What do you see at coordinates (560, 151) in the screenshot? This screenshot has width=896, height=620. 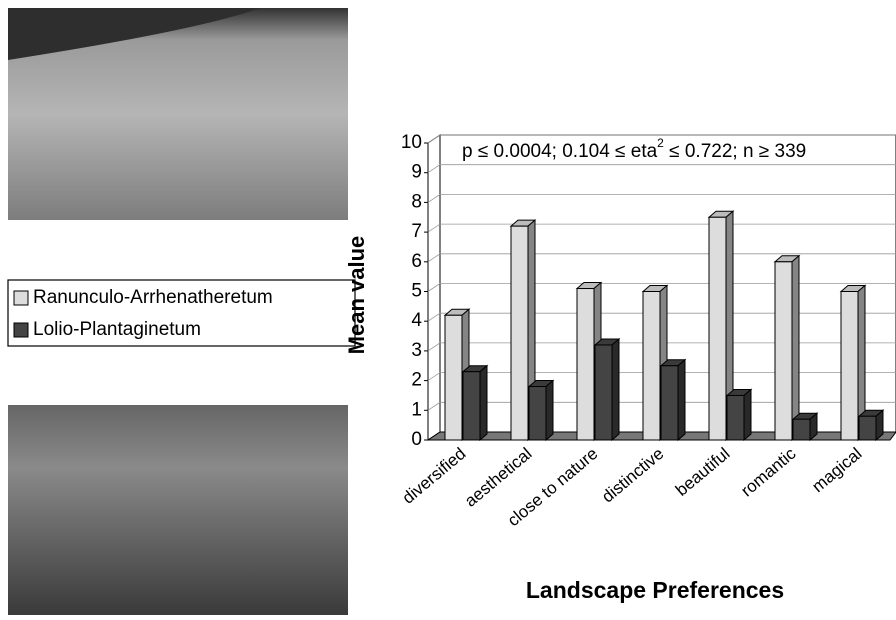 I see `annotation-text: p ≤ 0.0004; 0.104 ≤ eta` at bounding box center [560, 151].